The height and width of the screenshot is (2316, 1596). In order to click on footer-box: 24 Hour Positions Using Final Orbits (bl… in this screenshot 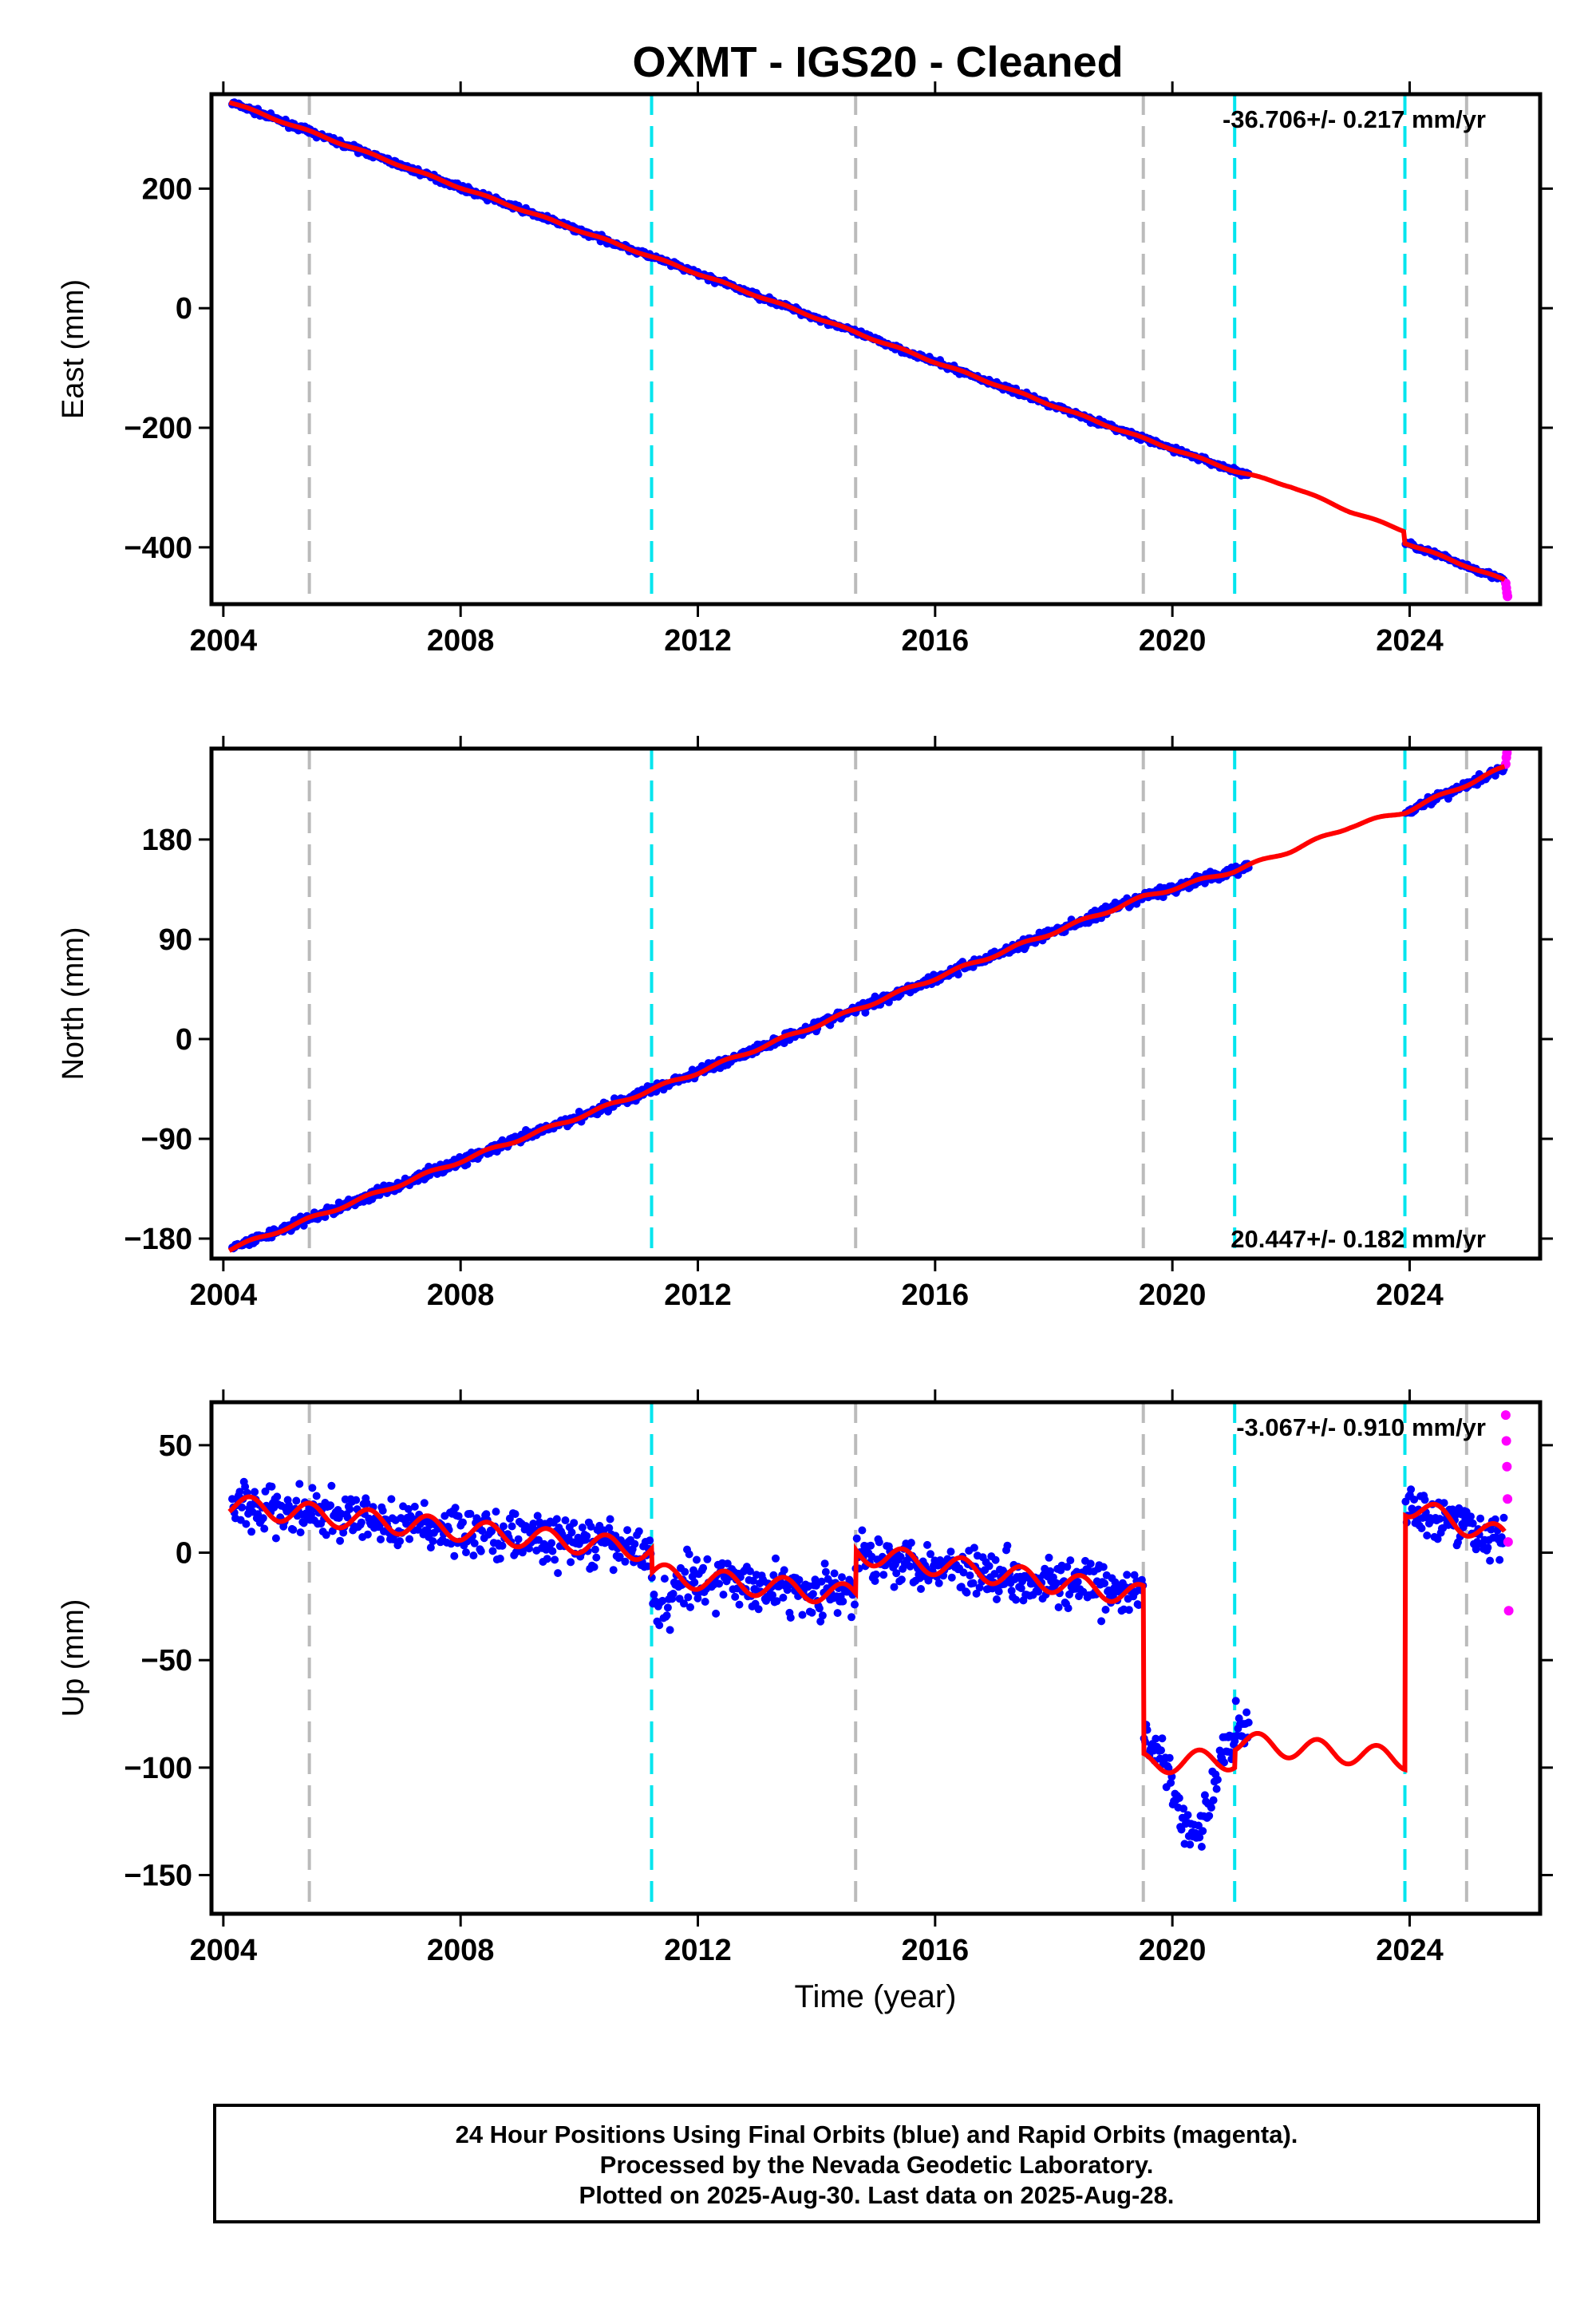, I will do `click(876, 2163)`.